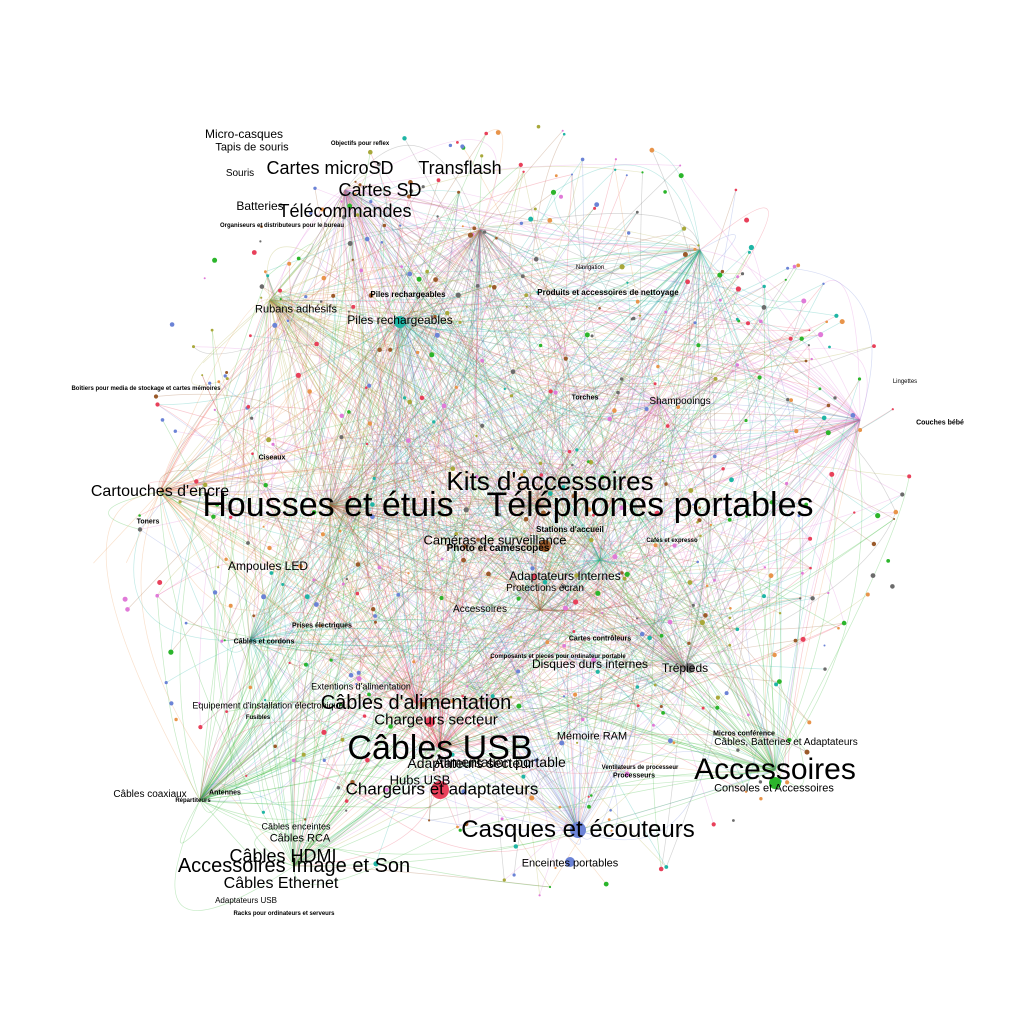 This screenshot has width=1024, height=1024. What do you see at coordinates (480, 609) in the screenshot?
I see `node-label: Accessoires` at bounding box center [480, 609].